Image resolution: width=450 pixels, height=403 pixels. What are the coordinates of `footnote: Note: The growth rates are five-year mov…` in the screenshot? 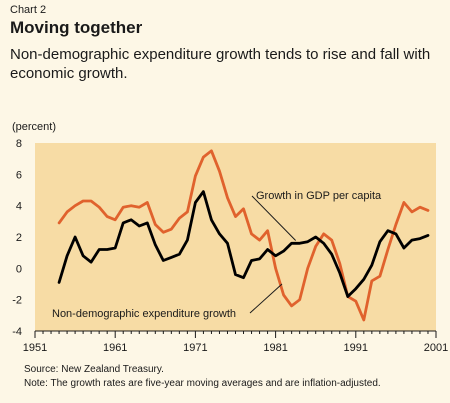 It's located at (202, 383).